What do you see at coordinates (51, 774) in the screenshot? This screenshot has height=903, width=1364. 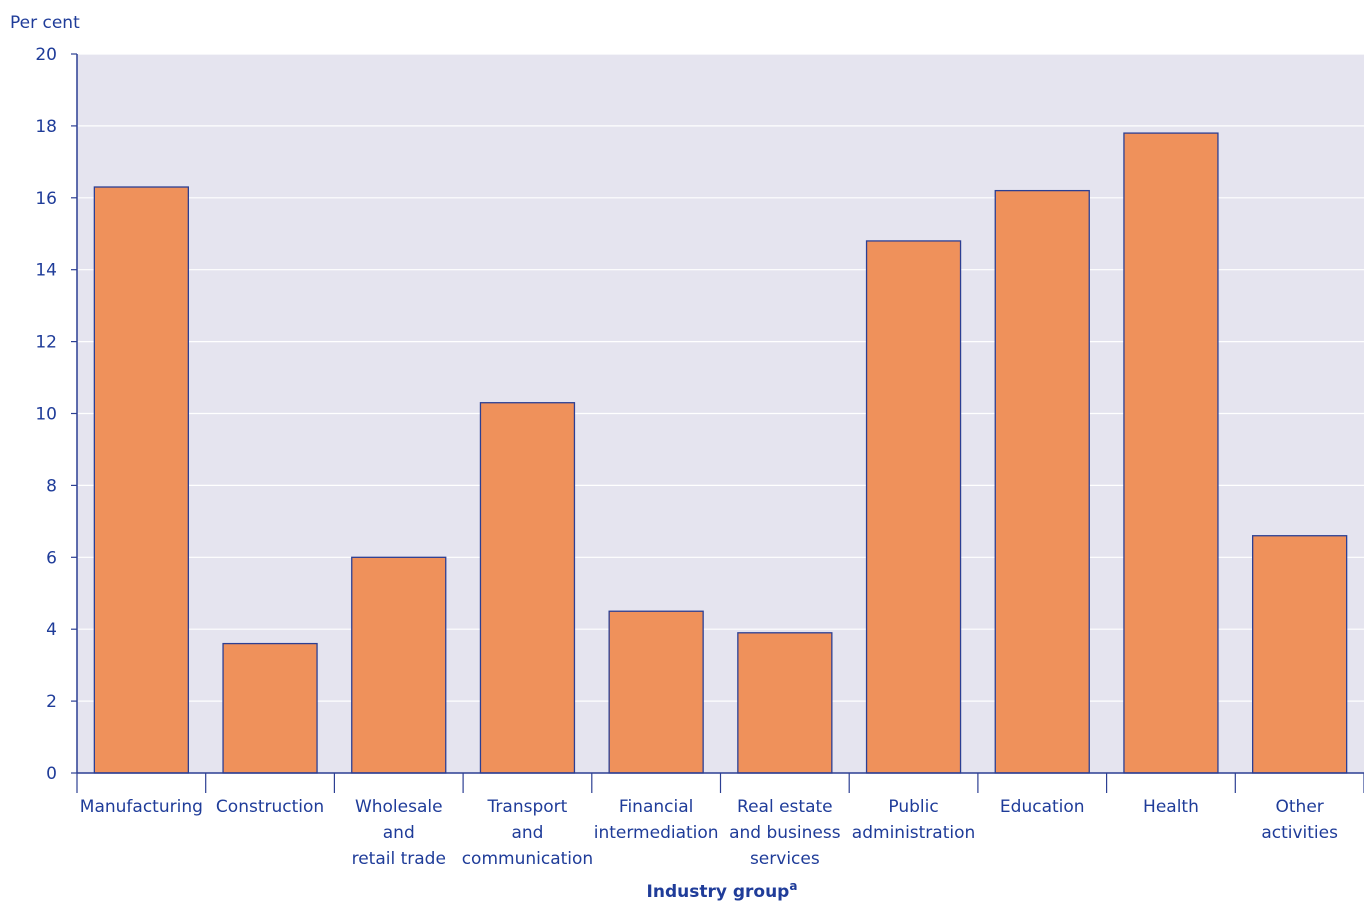 I see `y-tick-label: 0` at bounding box center [51, 774].